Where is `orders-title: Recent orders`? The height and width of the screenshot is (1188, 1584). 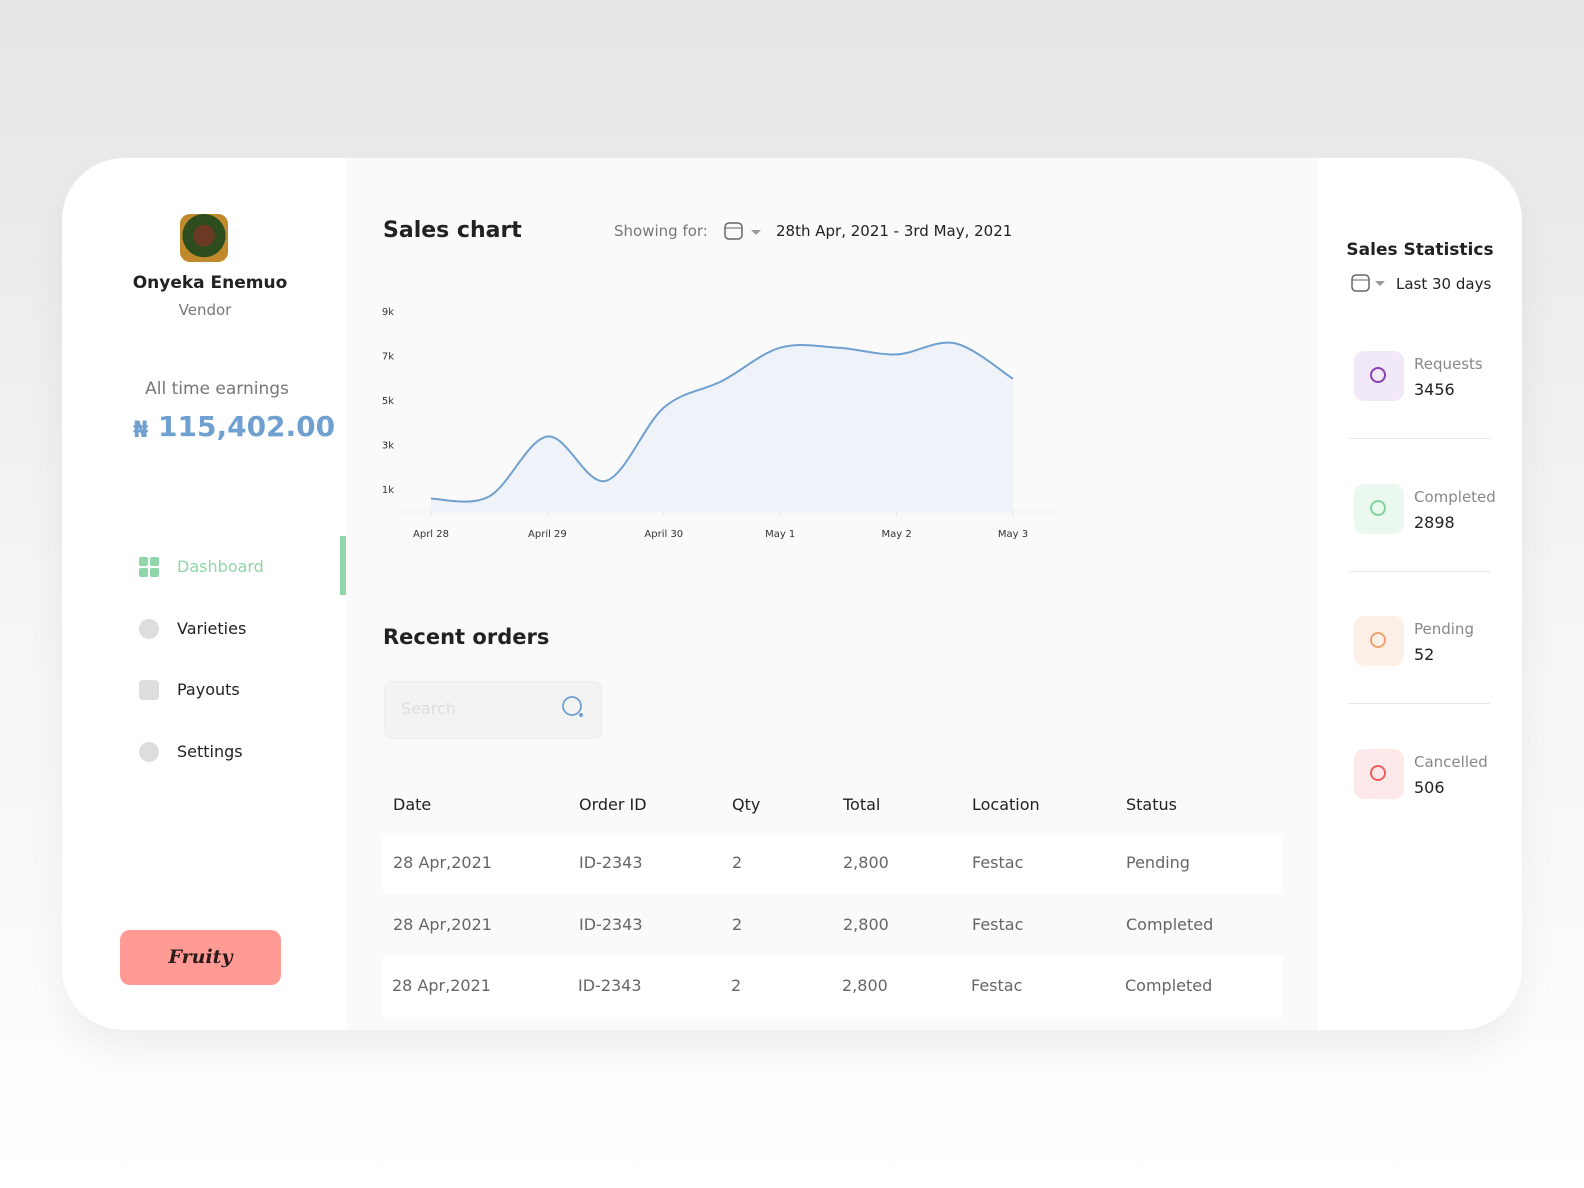
orders-title: Recent orders is located at coordinates (466, 637).